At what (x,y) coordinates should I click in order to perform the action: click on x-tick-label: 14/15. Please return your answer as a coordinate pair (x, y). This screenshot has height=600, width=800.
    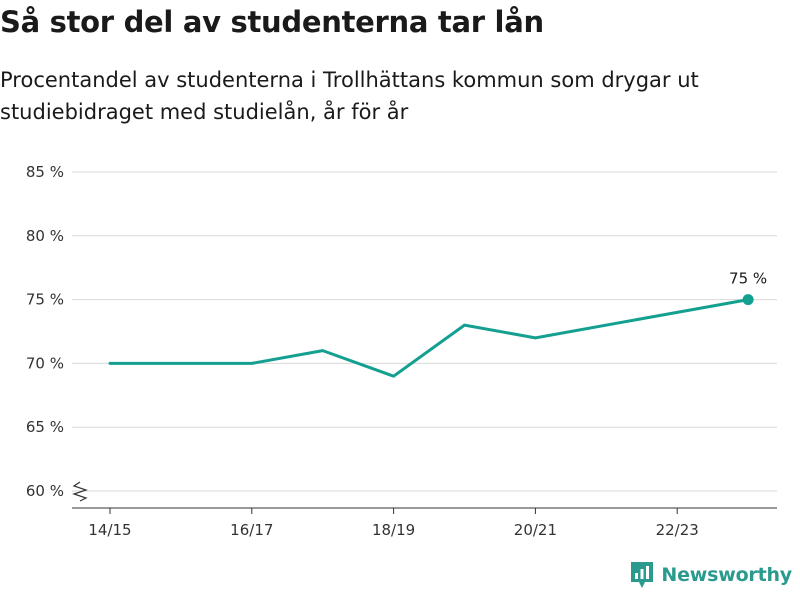
    Looking at the image, I should click on (109, 530).